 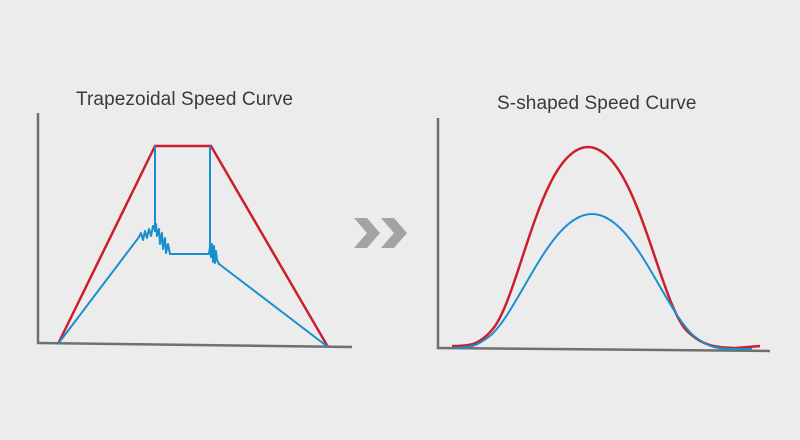 I want to click on left-x-axis, so click(x=194, y=345).